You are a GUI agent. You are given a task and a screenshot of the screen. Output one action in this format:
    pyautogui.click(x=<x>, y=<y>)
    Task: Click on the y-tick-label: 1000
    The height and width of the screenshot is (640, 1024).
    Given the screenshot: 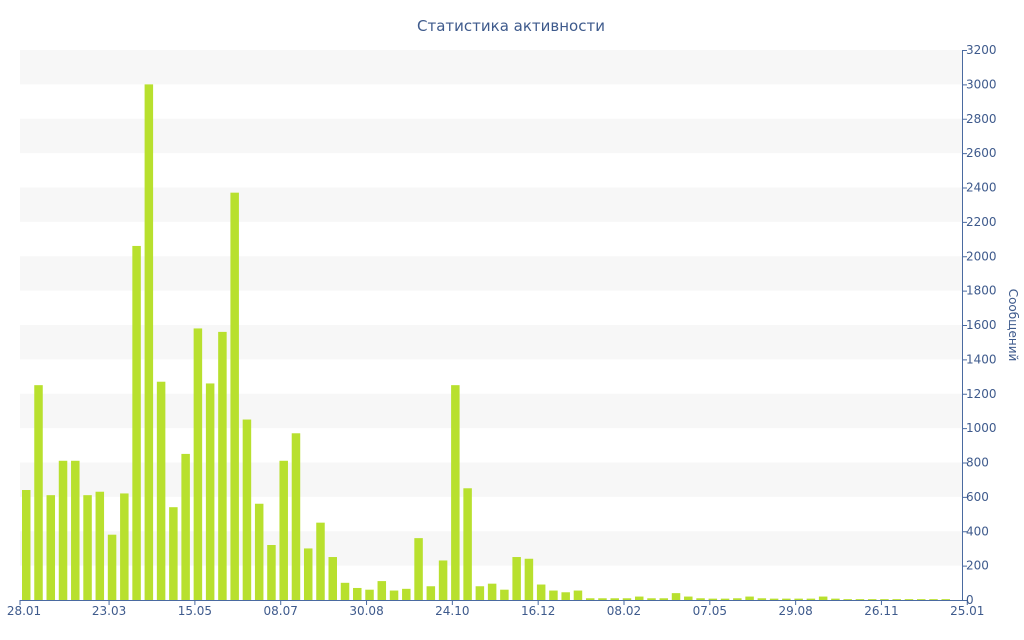 What is the action you would take?
    pyautogui.click(x=981, y=428)
    